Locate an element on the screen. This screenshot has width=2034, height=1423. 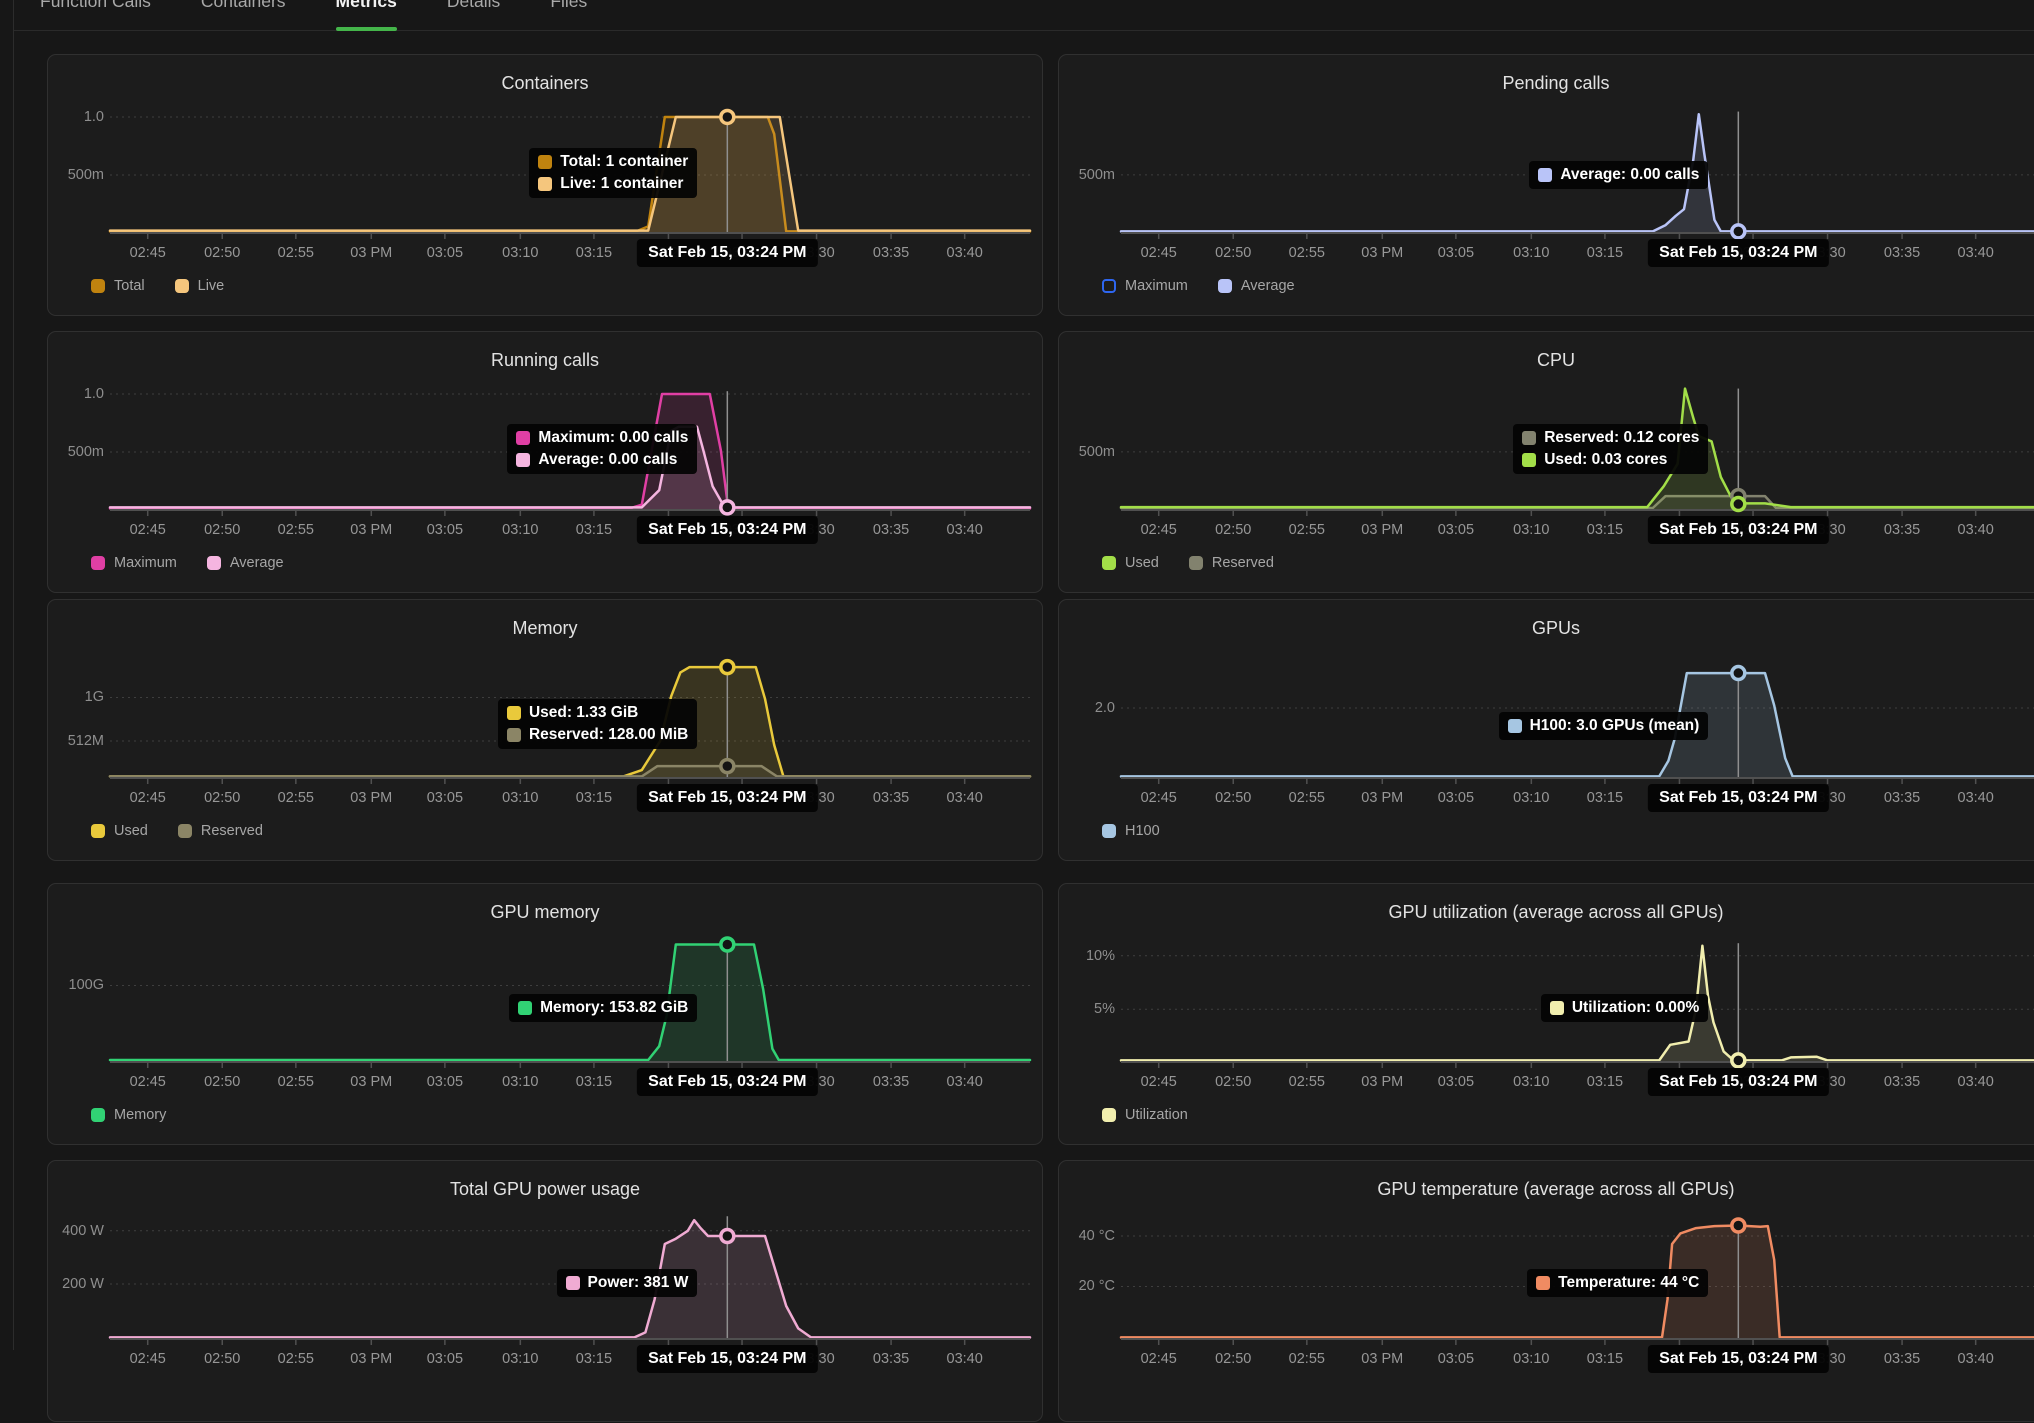
series-line-temperature is located at coordinates (1576, 1281).